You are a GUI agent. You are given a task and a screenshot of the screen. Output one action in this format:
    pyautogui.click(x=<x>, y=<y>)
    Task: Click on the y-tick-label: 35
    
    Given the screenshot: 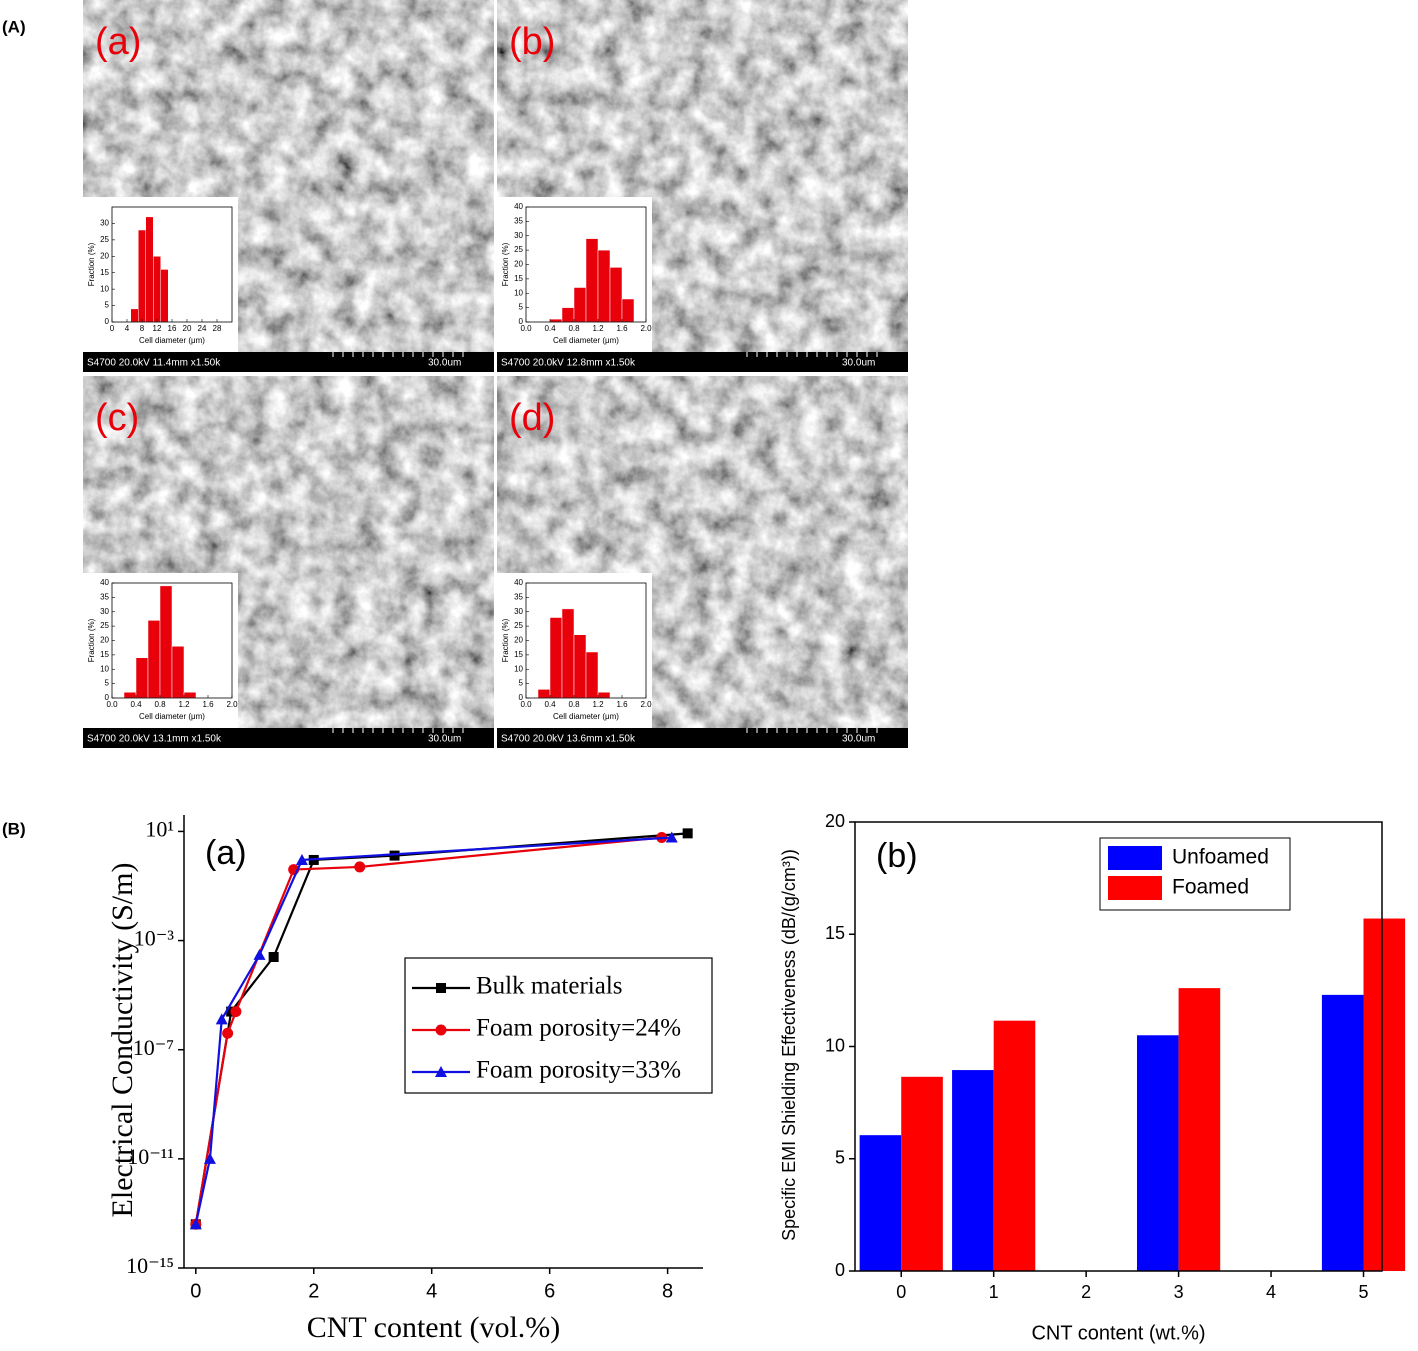 What is the action you would take?
    pyautogui.click(x=518, y=220)
    